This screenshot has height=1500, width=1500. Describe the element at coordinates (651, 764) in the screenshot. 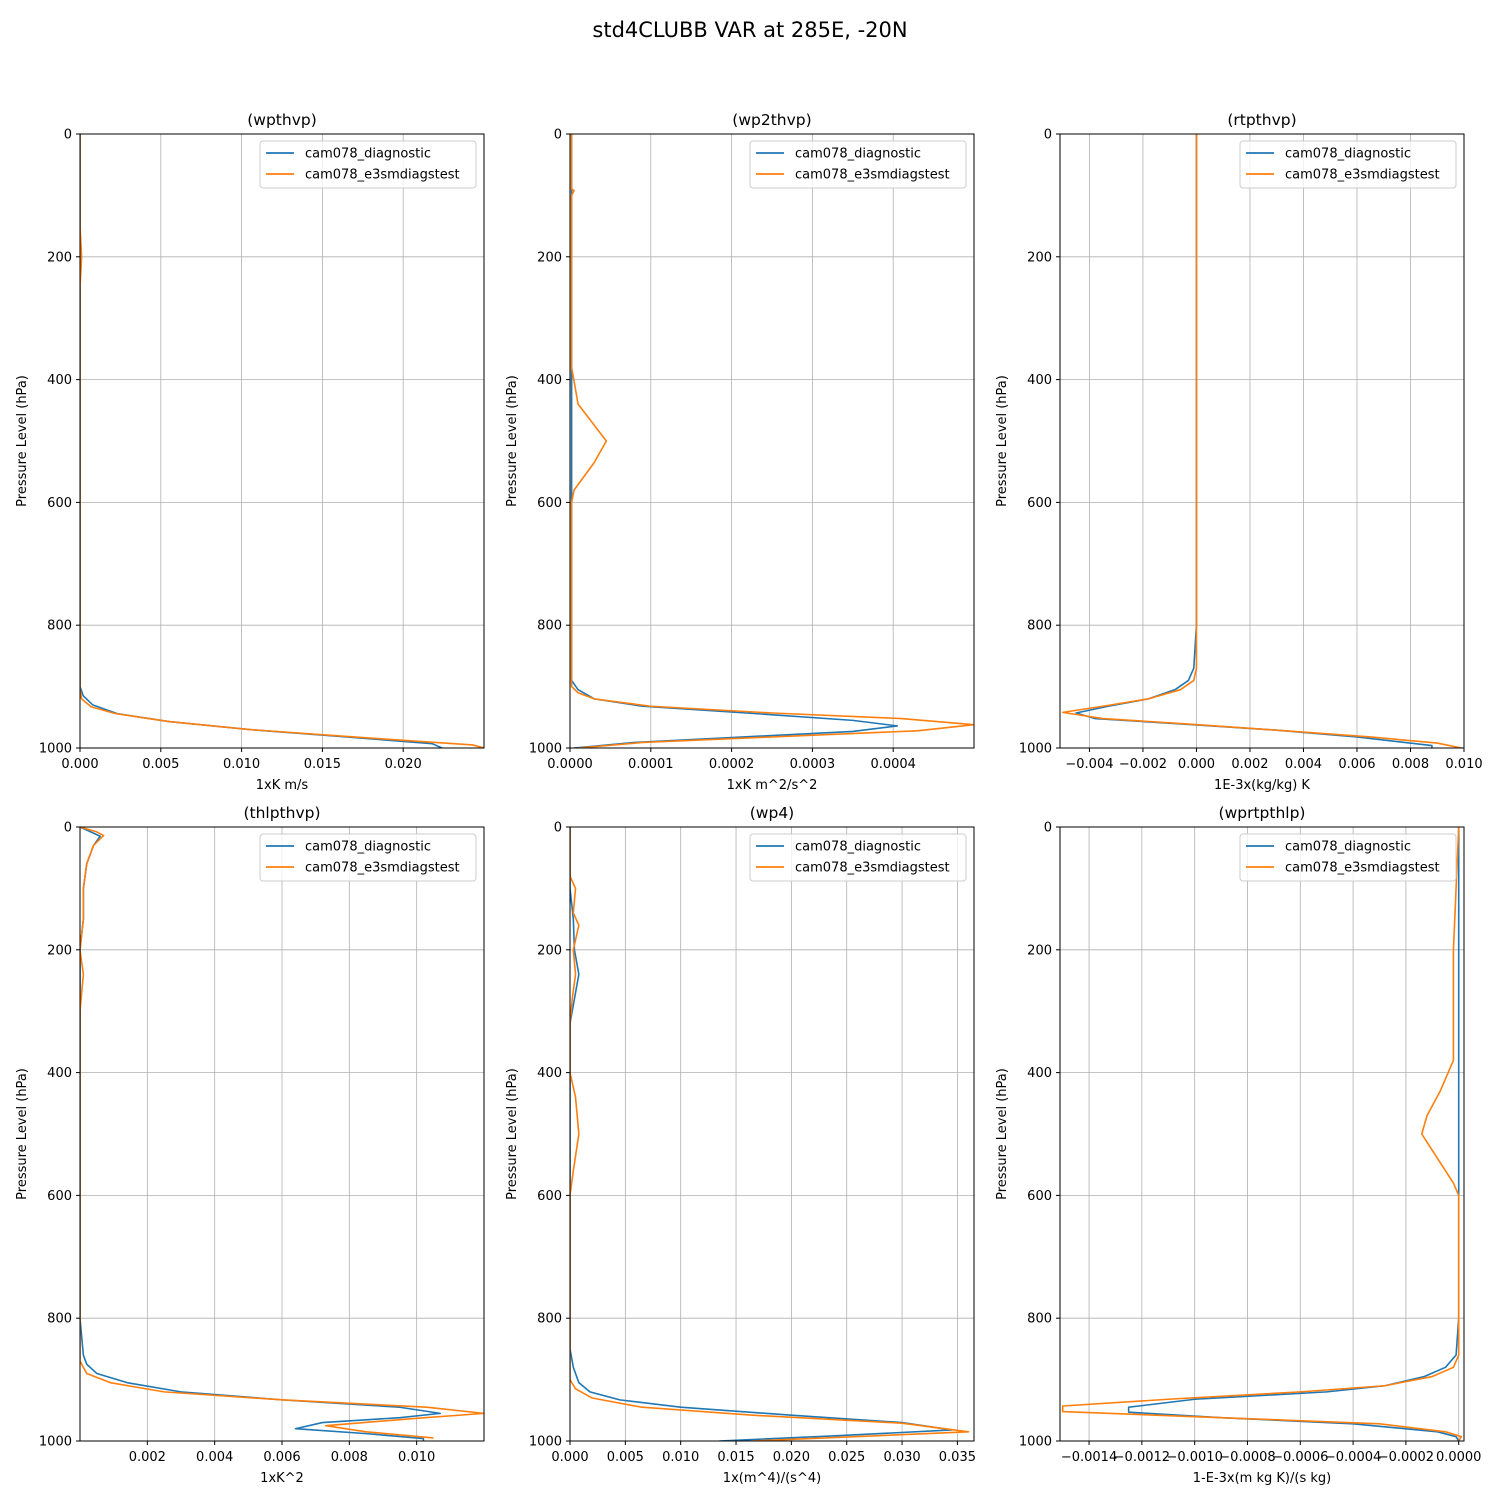

I see `x-tick-label: 0.0001` at that location.